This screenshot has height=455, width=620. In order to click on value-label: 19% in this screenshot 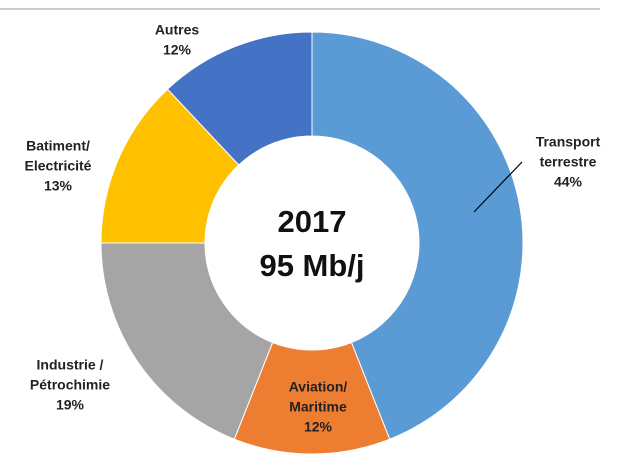, I will do `click(70, 405)`.